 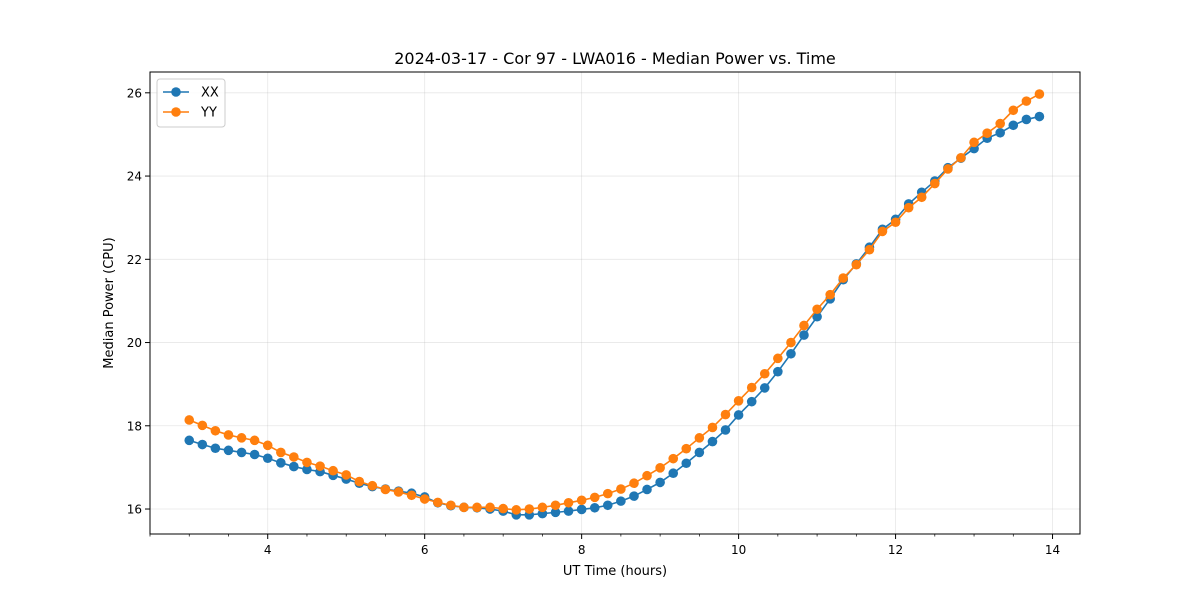 What do you see at coordinates (208, 113) in the screenshot?
I see `legend-label-yy: YY` at bounding box center [208, 113].